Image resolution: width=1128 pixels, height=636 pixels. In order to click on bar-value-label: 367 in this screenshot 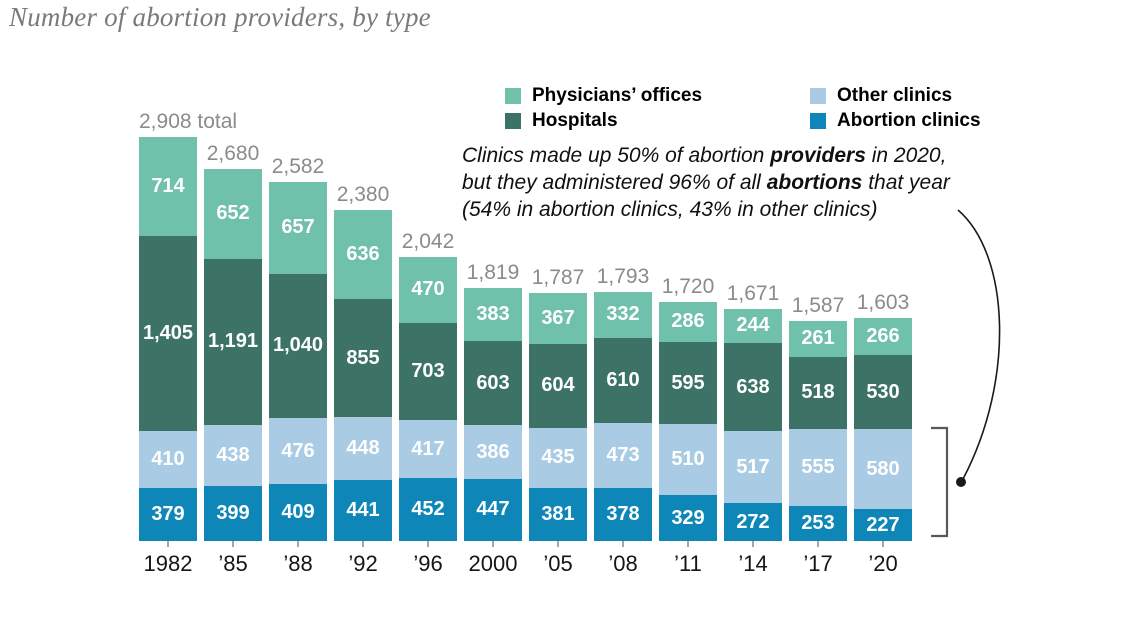, I will do `click(558, 317)`.